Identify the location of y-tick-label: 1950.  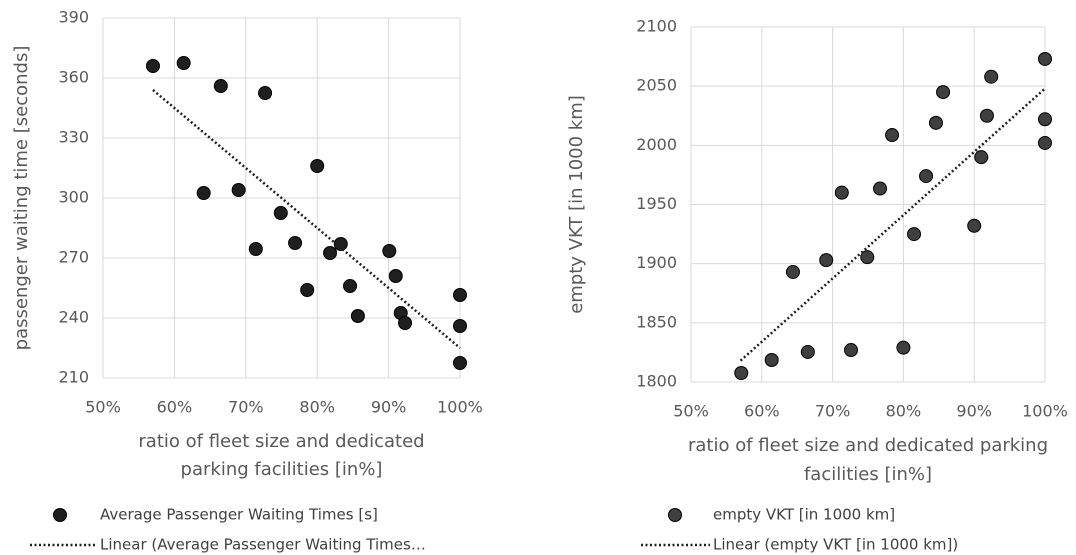
(656, 203).